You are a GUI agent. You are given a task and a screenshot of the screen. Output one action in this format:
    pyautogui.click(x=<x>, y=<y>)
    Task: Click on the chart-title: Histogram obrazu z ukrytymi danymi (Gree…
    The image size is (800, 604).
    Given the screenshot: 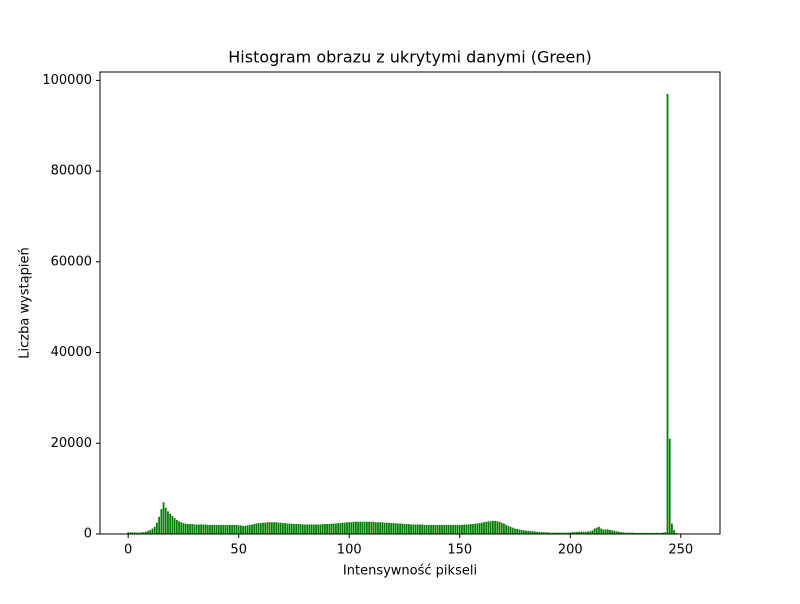 What is the action you would take?
    pyautogui.click(x=409, y=57)
    